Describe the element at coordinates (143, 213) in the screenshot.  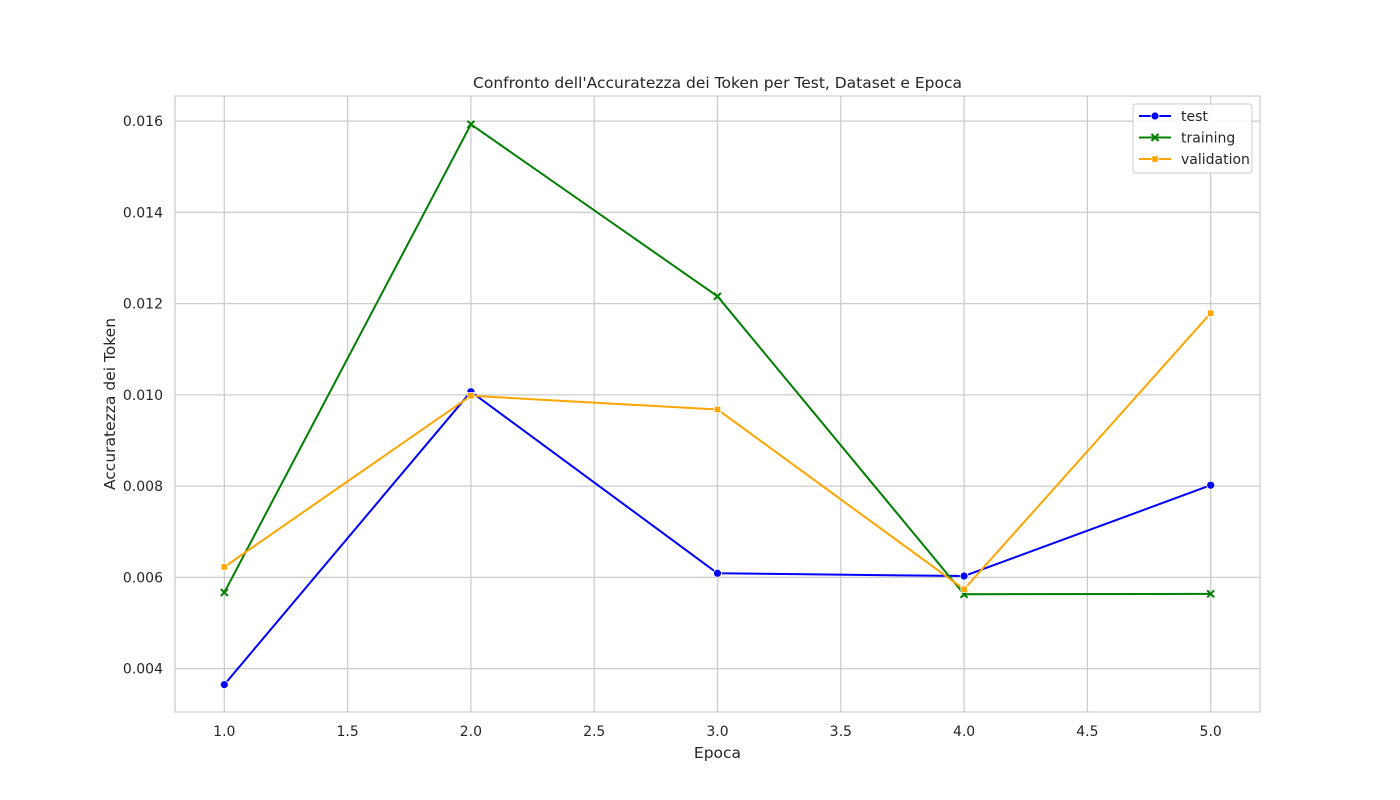
I see `y-tick-label: 0.014` at that location.